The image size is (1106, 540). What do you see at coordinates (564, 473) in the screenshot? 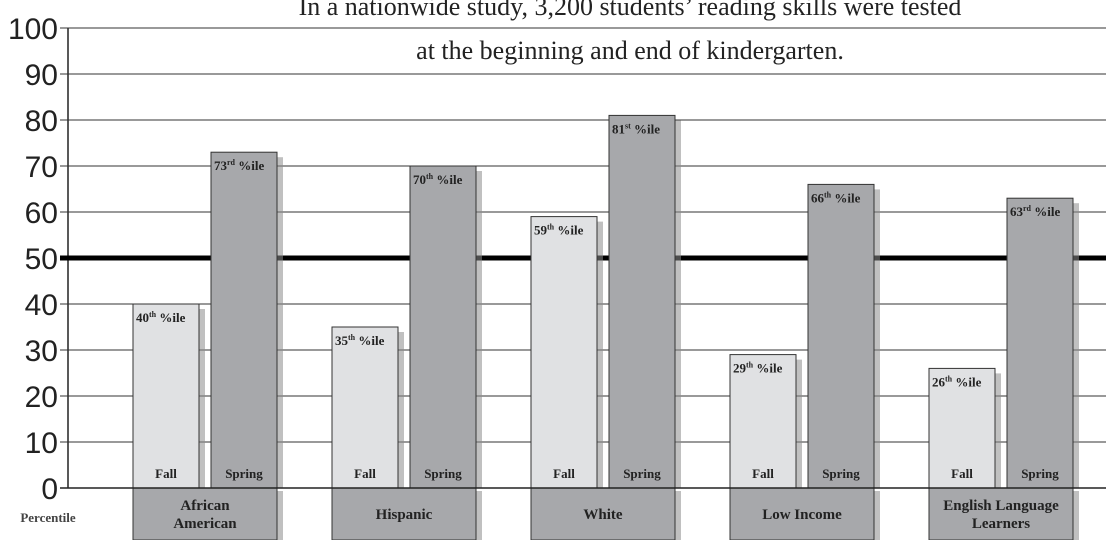
I see `bar-season-label-white-fall: Fall` at bounding box center [564, 473].